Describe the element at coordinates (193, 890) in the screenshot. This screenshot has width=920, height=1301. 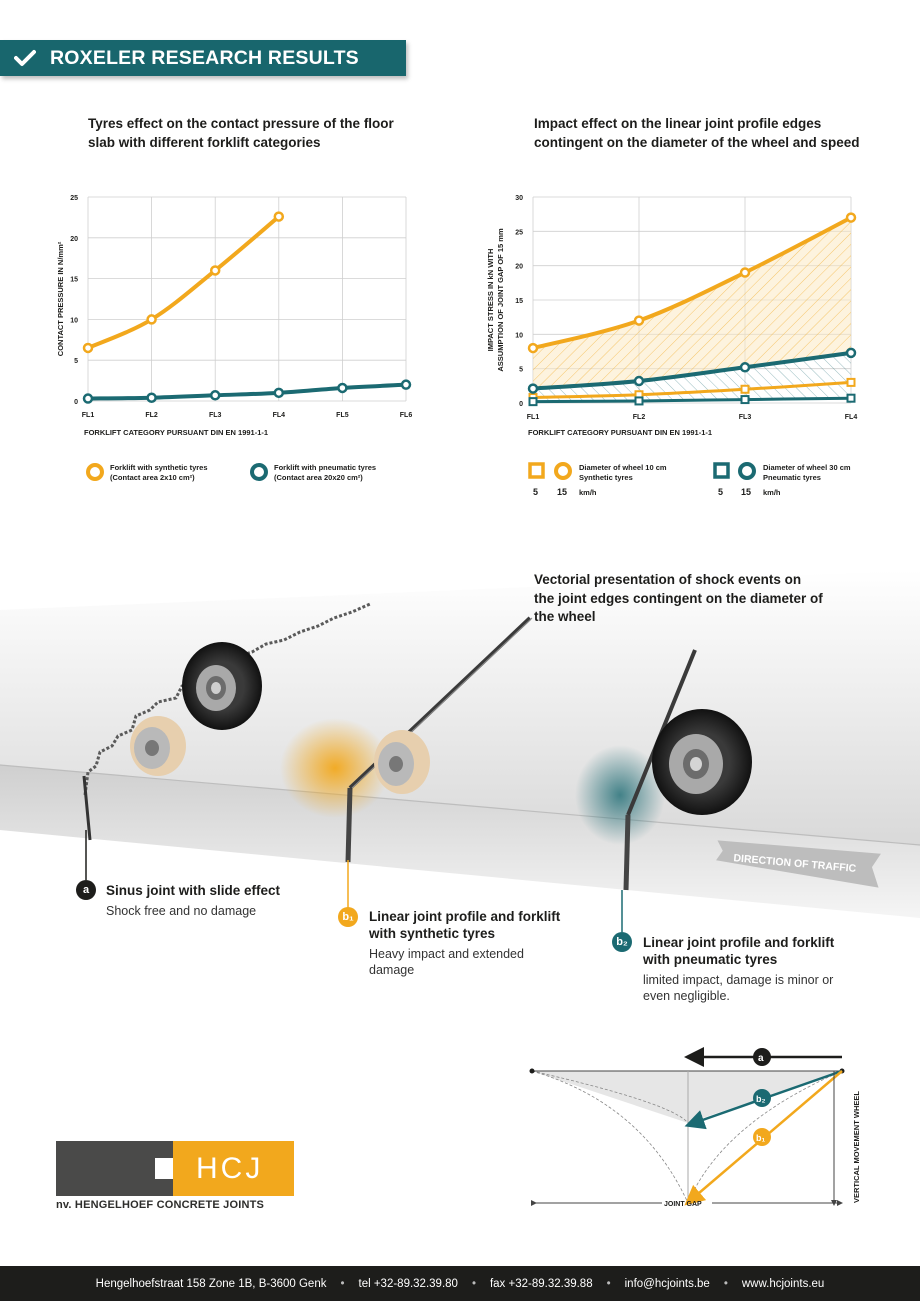
I see `callout-a-title: Sinus joint with slide effect` at that location.